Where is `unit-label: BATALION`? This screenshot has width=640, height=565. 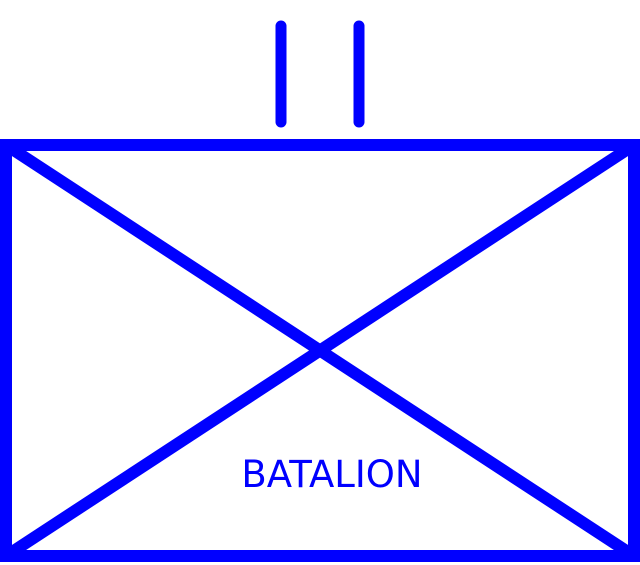
unit-label: BATALION is located at coordinates (331, 474).